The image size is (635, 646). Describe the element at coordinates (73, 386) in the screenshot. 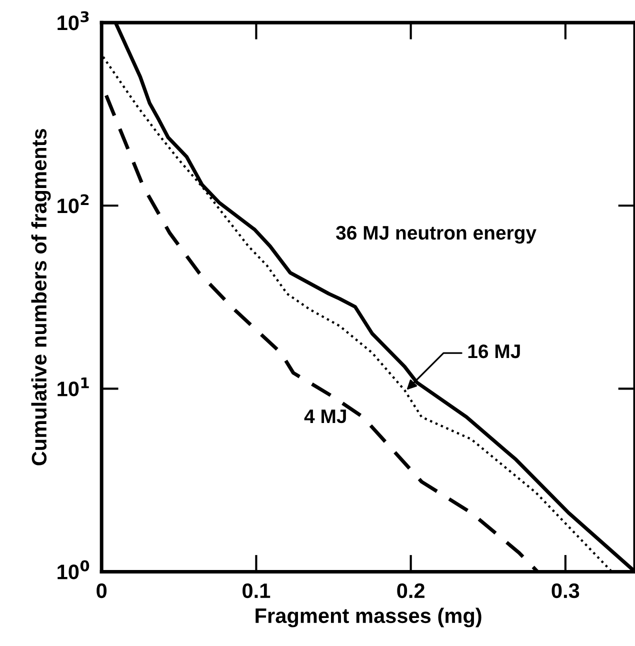

I see `y-tick-label: 10$^{1}$` at that location.